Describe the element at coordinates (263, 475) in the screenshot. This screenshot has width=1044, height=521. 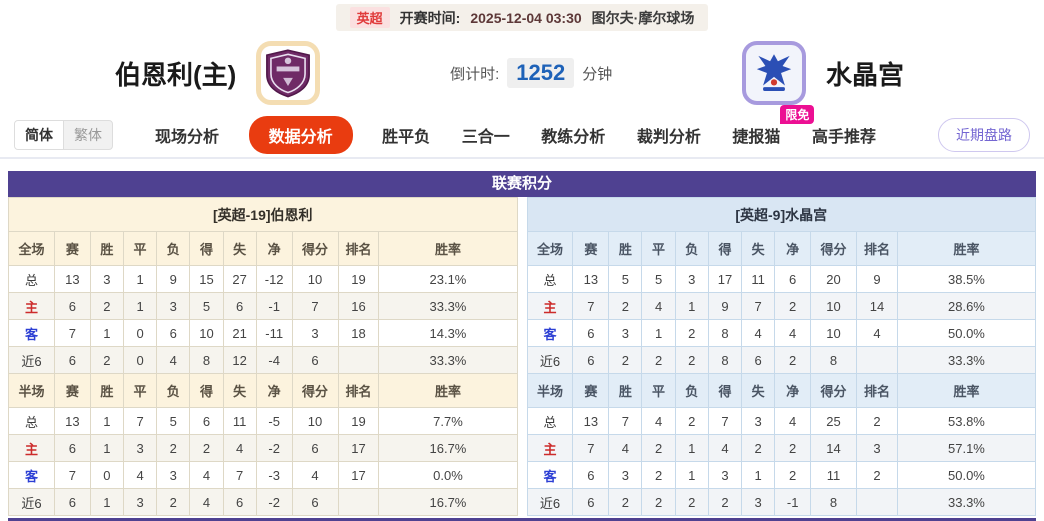
I see `table-row: 客 7 0 4 3 4 7 -3 4 17 0.0%` at that location.